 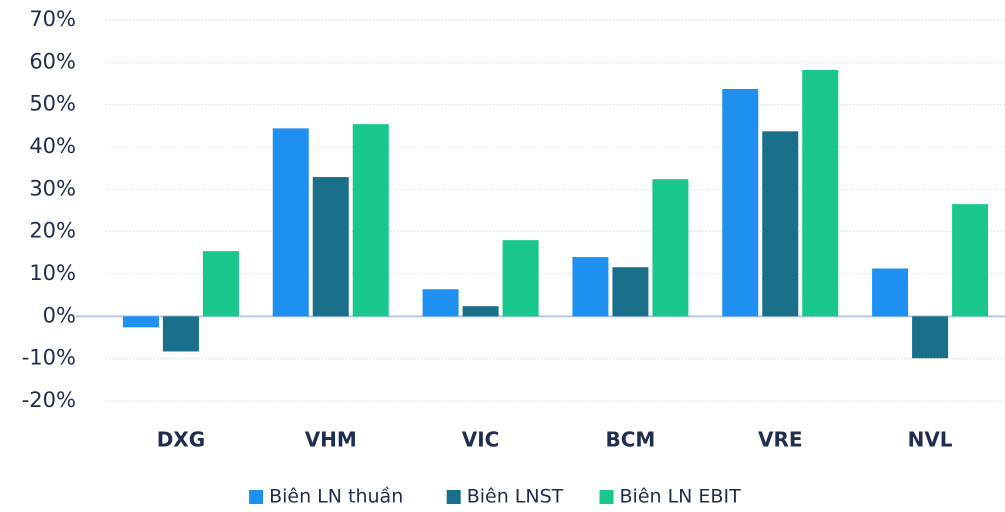 I want to click on y-tick-label: 50%, so click(x=52, y=104).